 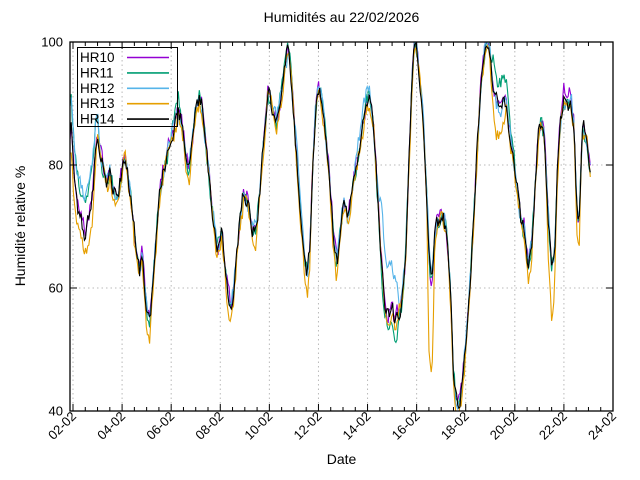 I want to click on x-tick-label: 22-02, so click(x=553, y=426).